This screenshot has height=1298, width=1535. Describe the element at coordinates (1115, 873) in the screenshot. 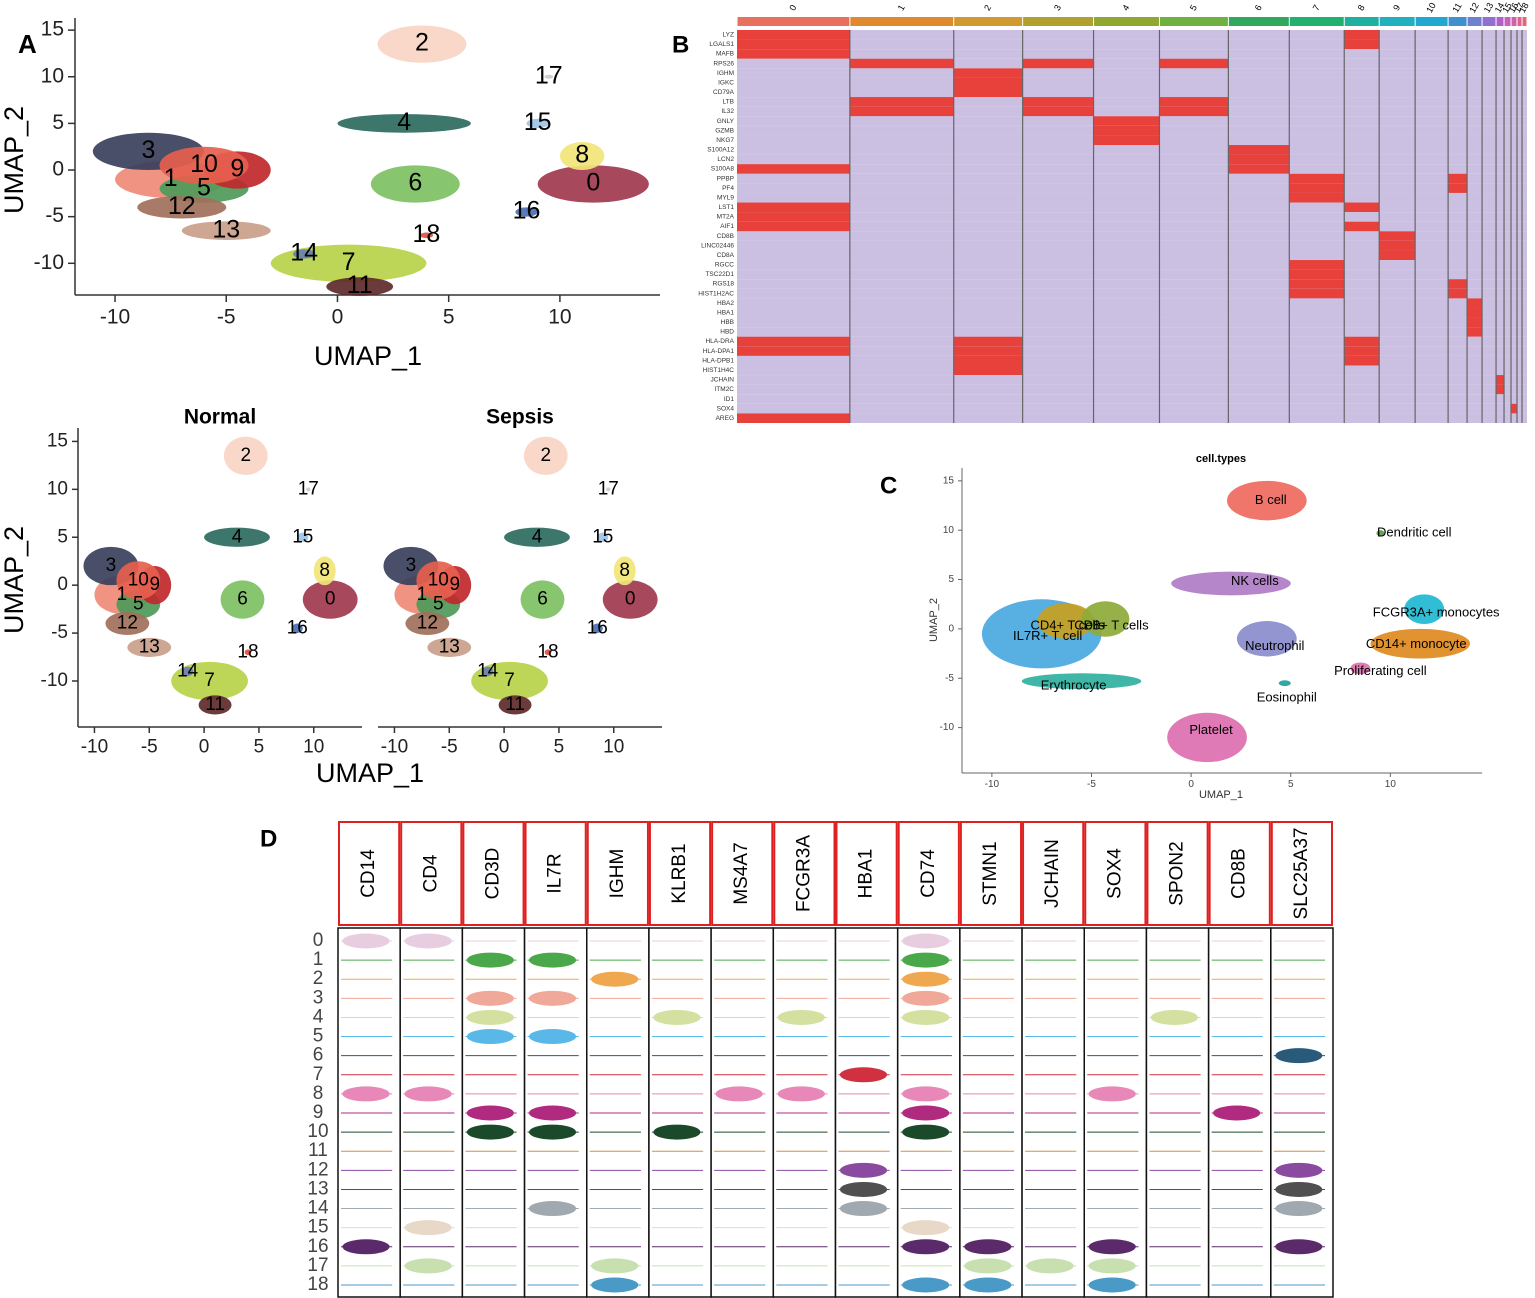

I see `gene-header` at that location.